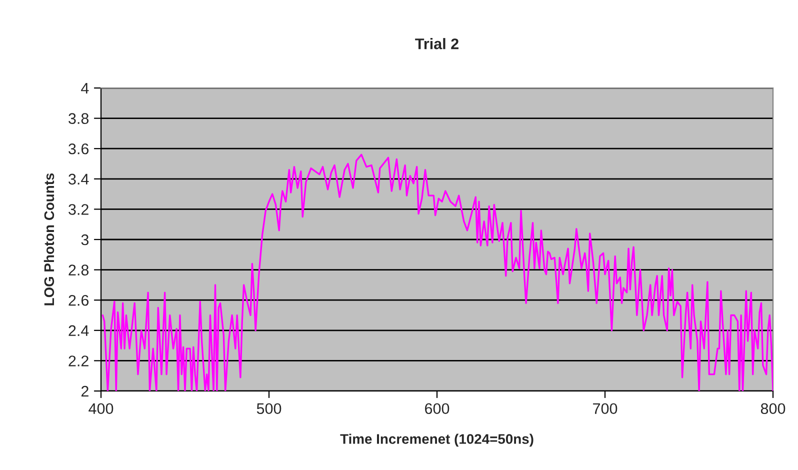  What do you see at coordinates (78, 209) in the screenshot?
I see `y-tick-label: 3.2` at bounding box center [78, 209].